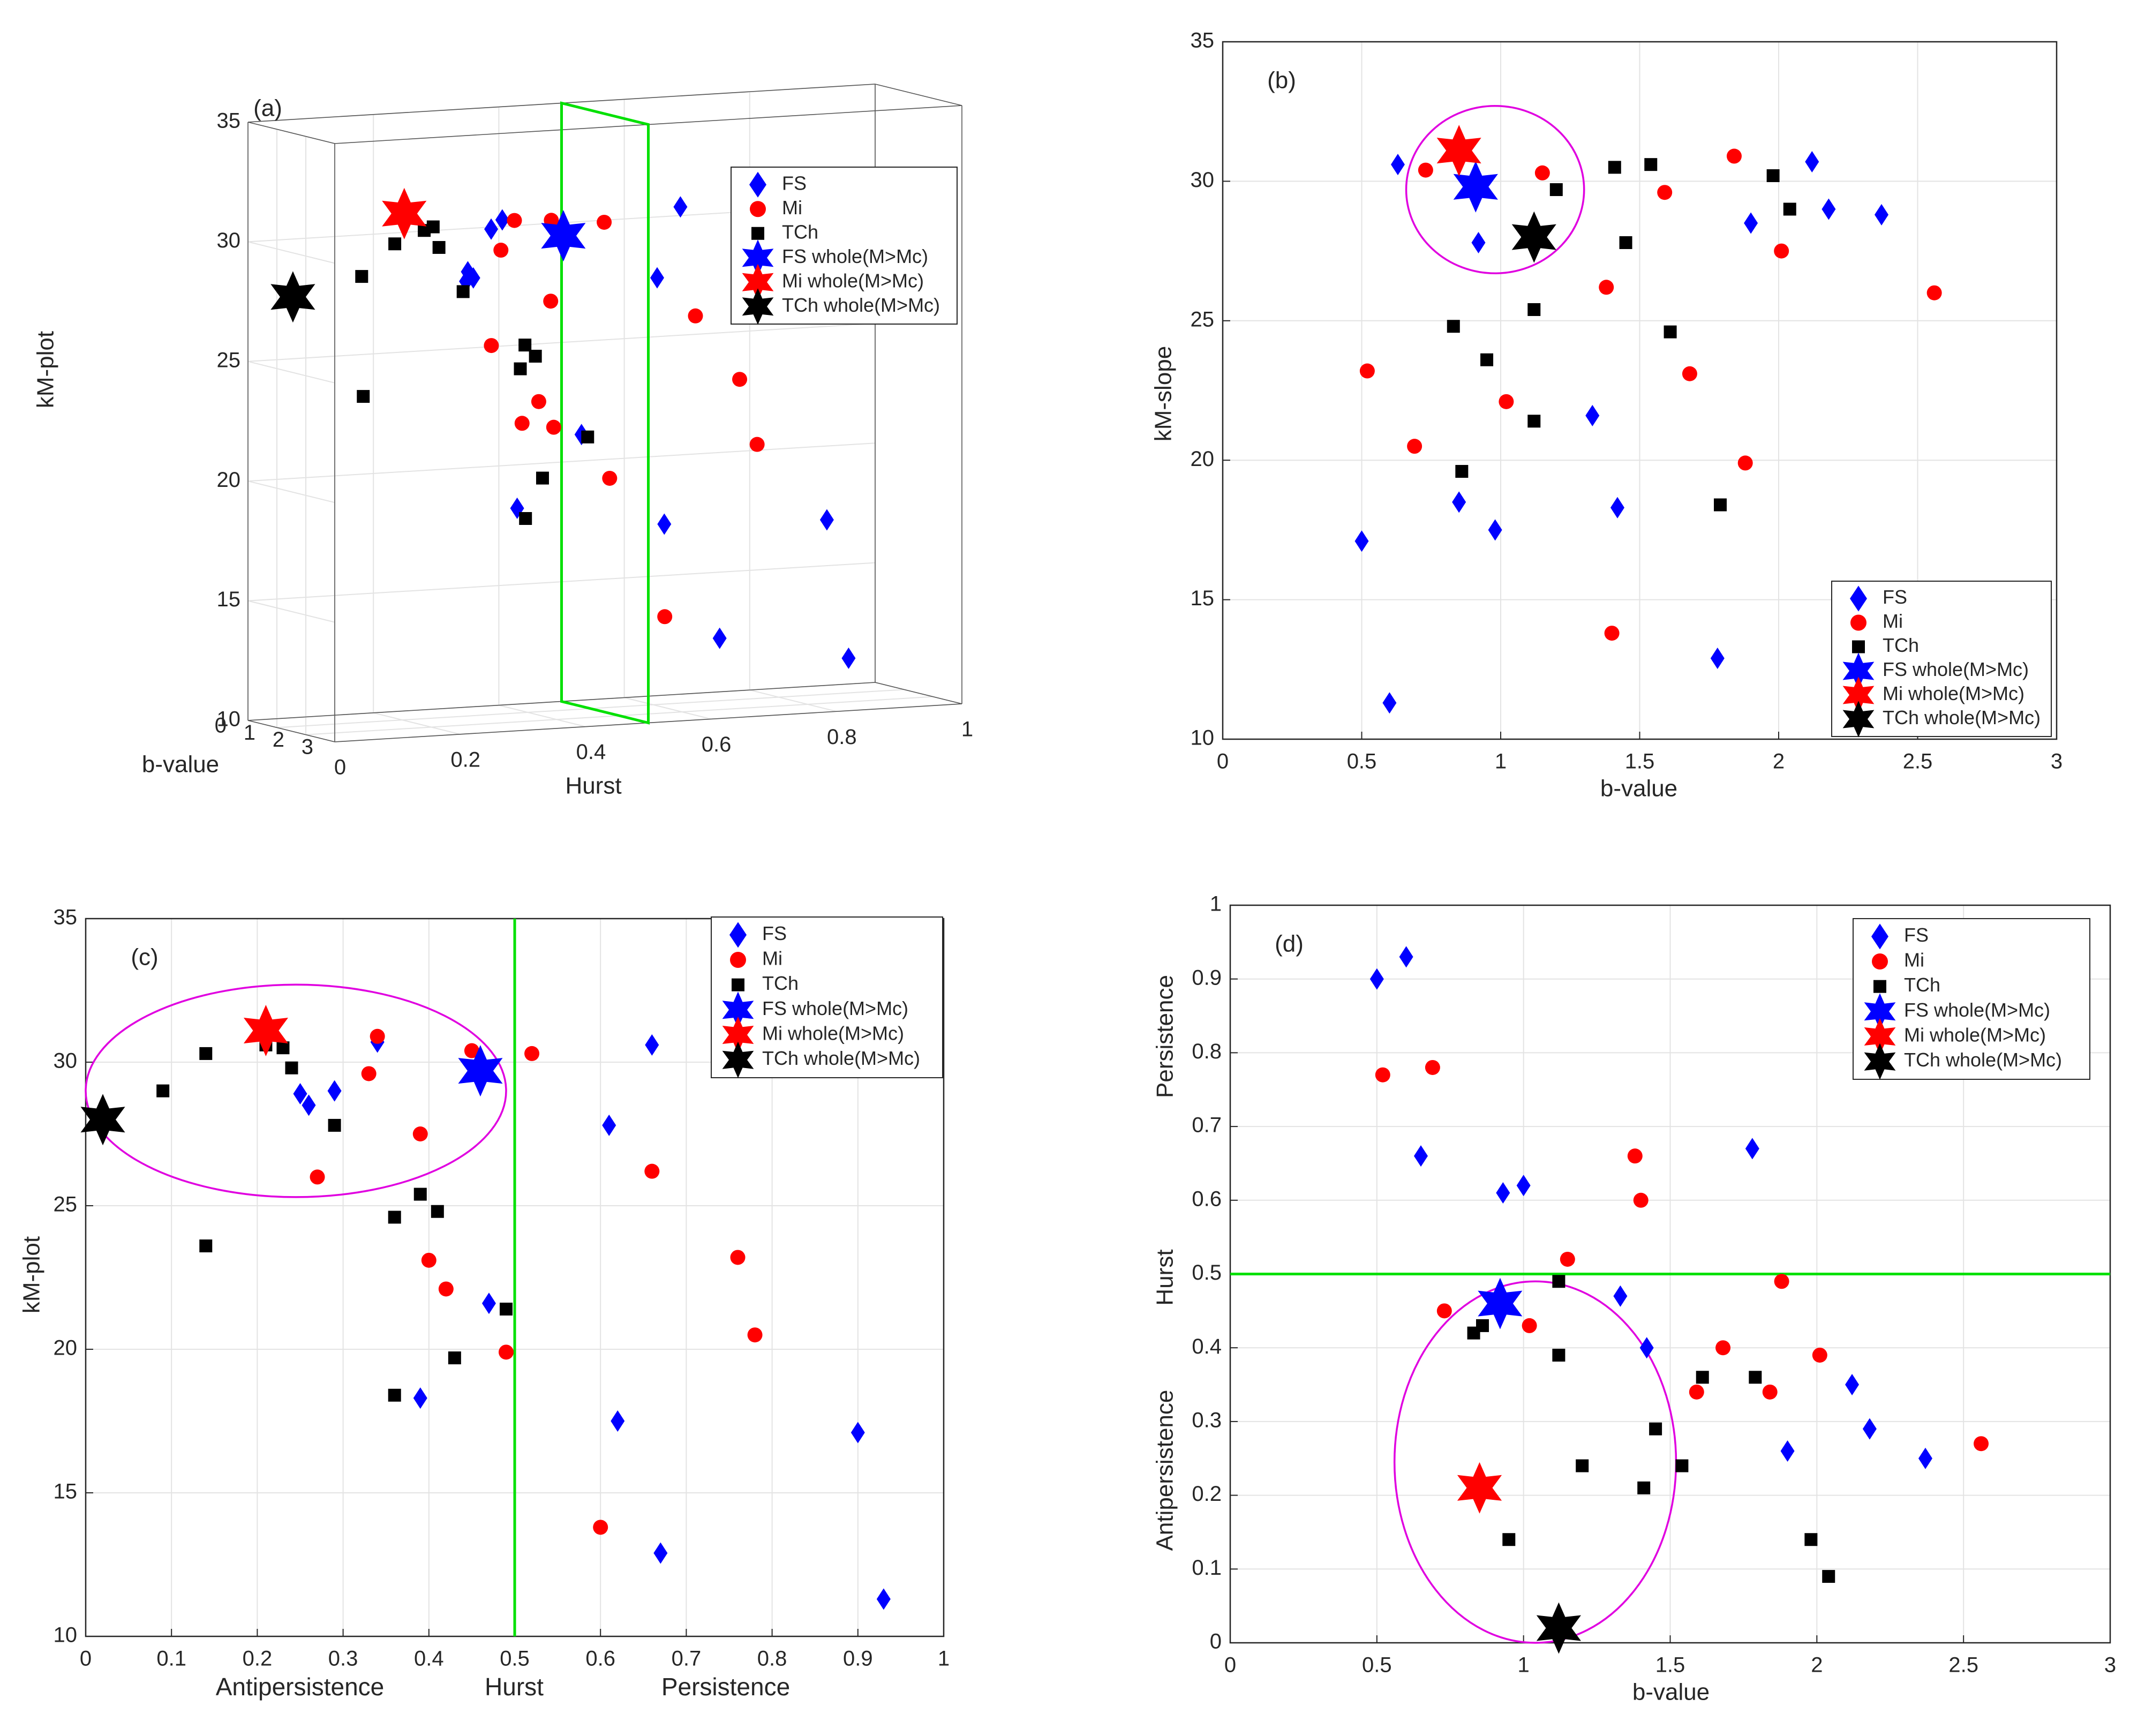 This screenshot has height=1736, width=2130. I want to click on legend-label: FS, so click(1917, 935).